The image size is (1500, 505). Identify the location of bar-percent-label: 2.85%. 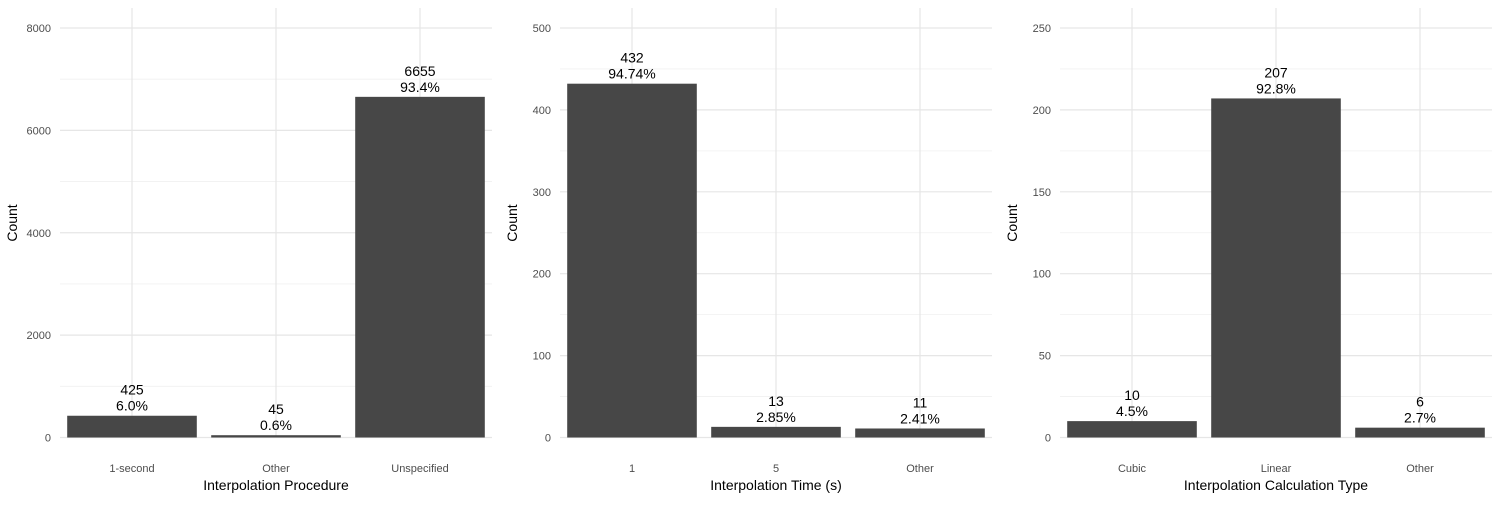
(776, 417).